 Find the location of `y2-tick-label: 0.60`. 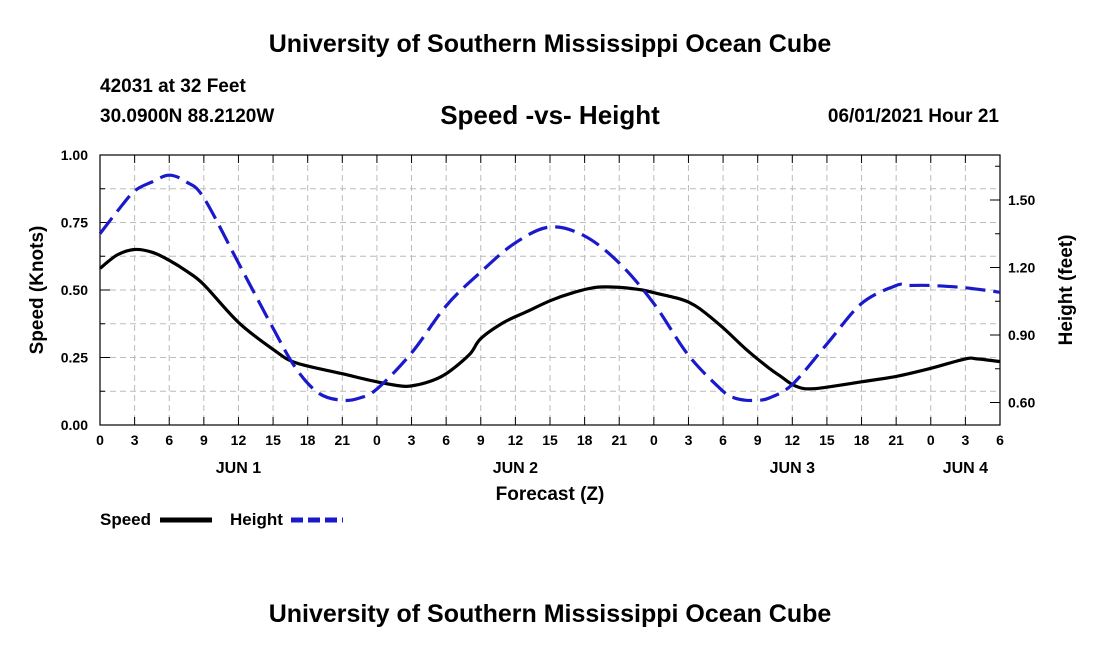

y2-tick-label: 0.60 is located at coordinates (1021, 403).